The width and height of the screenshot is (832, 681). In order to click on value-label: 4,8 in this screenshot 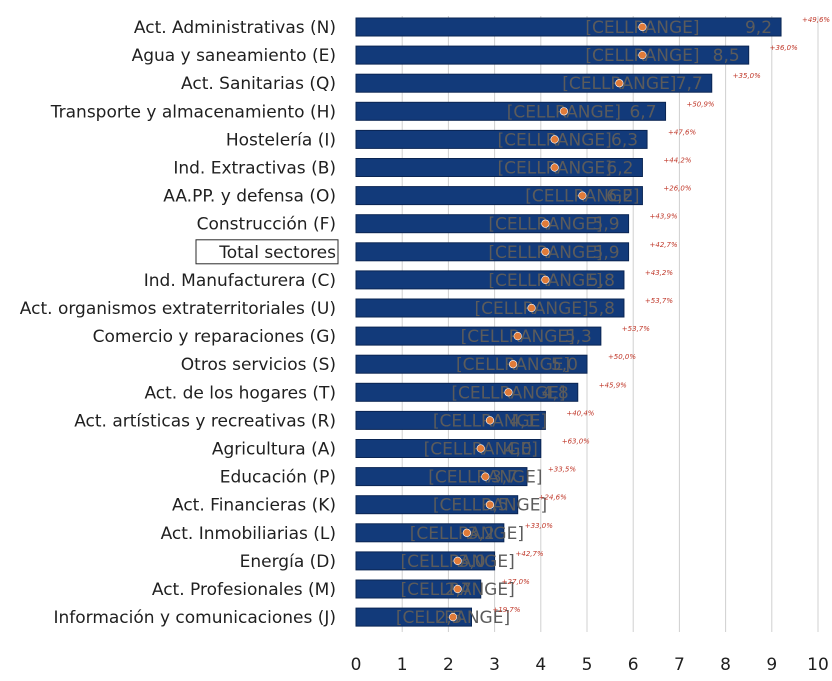, I will do `click(555, 393)`.